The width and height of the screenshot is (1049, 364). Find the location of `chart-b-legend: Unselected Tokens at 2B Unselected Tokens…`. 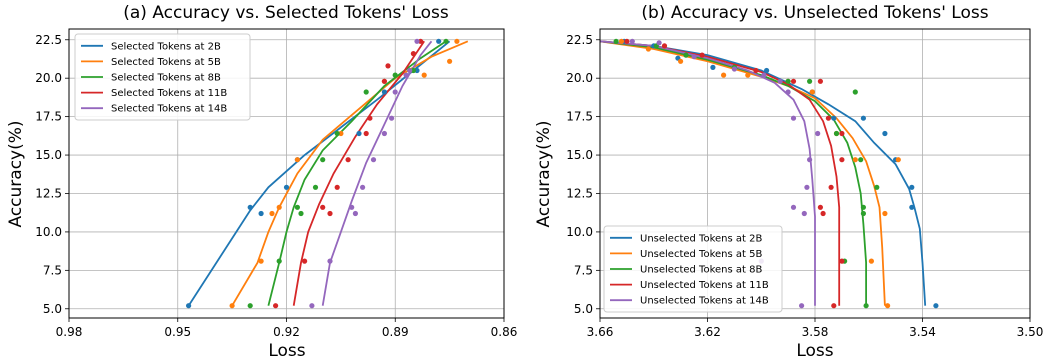

chart-b-legend: Unselected Tokens at 2B Unselected Tokens… is located at coordinates (693, 269).